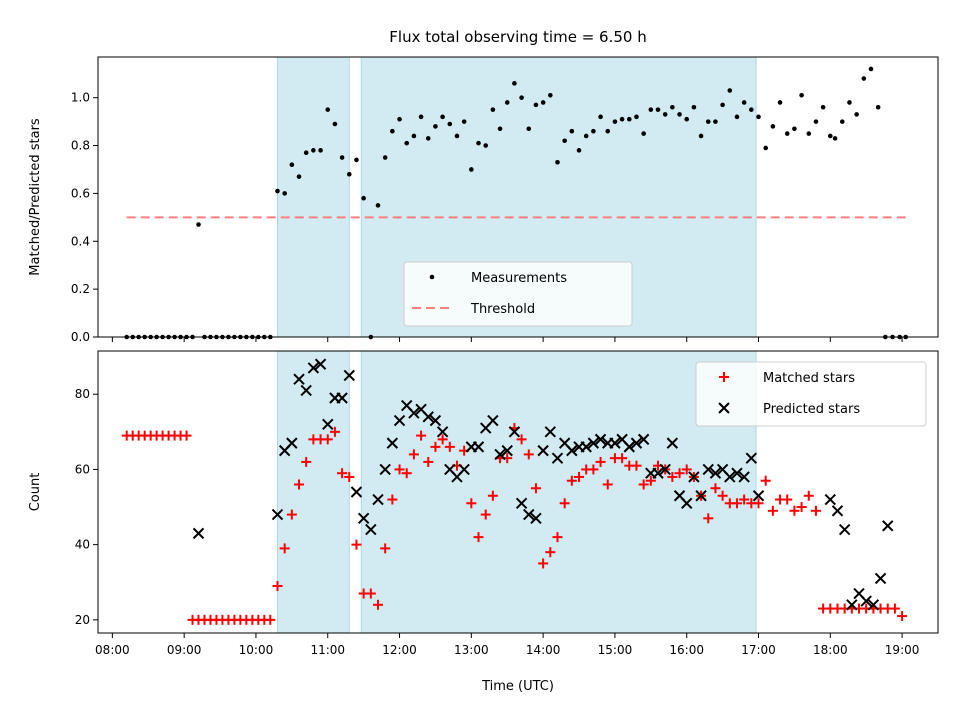 This screenshot has height=725, width=960. Describe the element at coordinates (256, 650) in the screenshot. I see `x-tick-label: 10:00` at that location.